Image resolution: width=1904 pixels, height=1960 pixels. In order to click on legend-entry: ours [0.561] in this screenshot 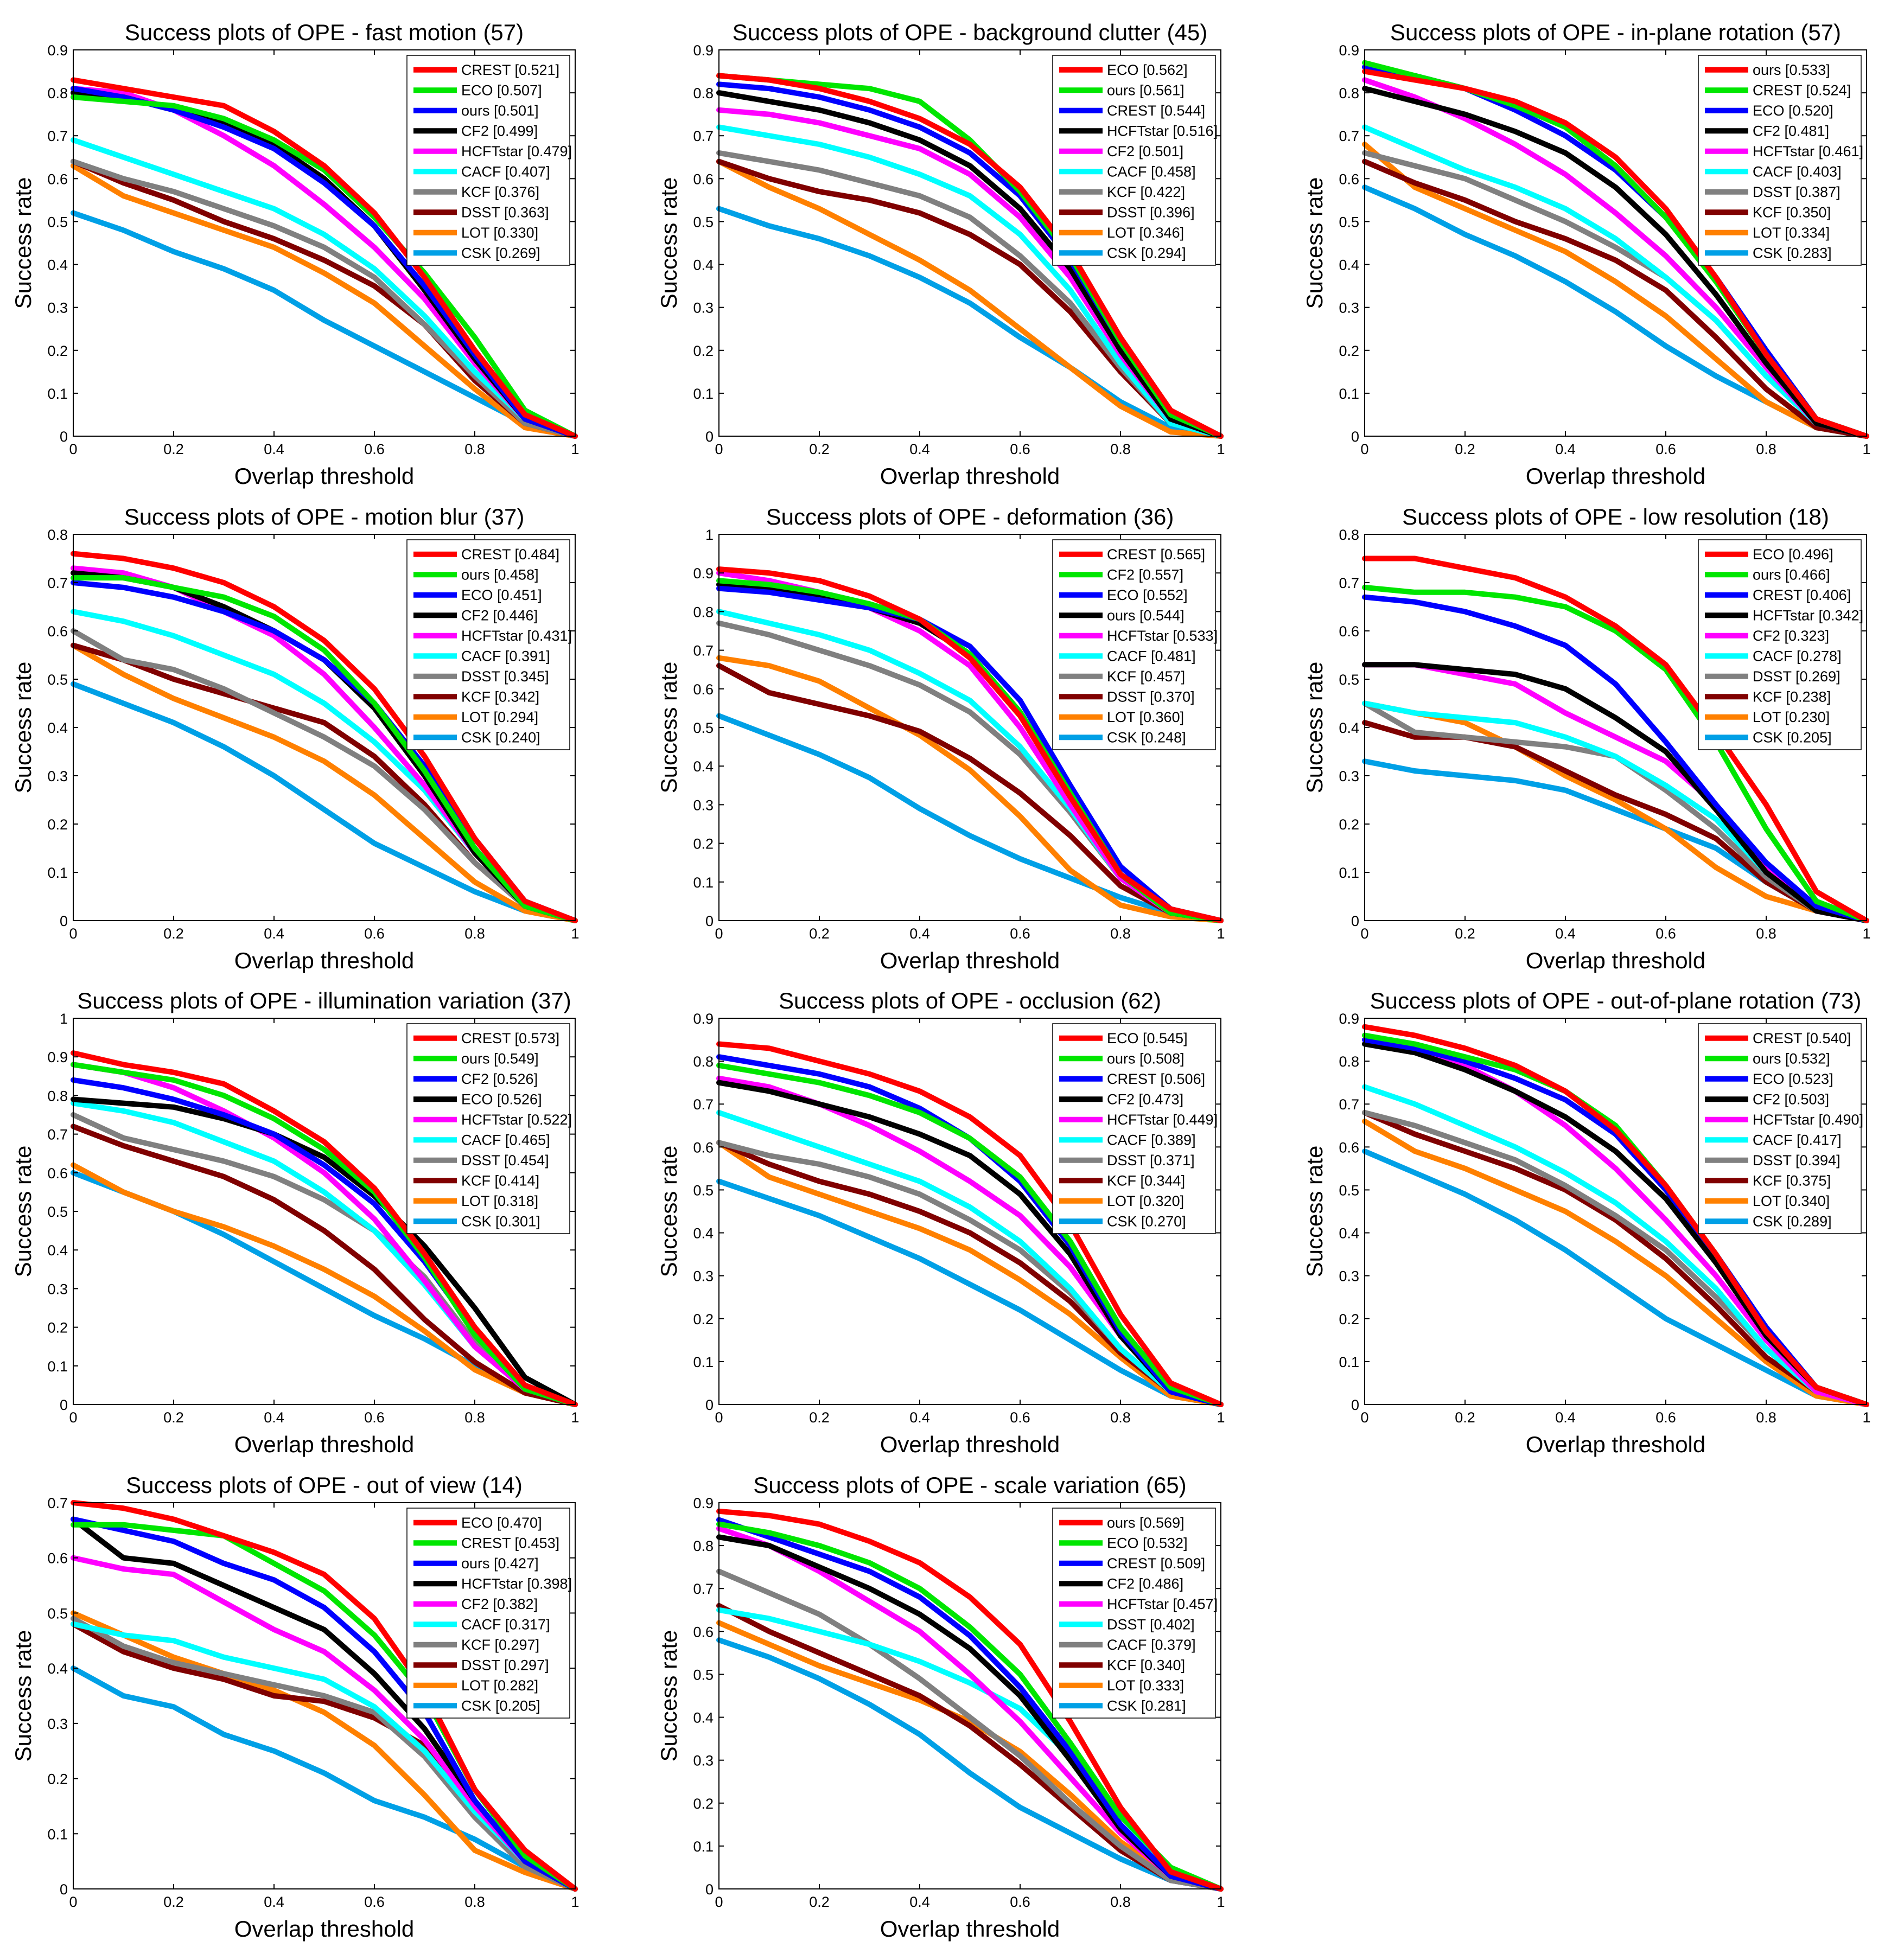, I will do `click(1146, 90)`.